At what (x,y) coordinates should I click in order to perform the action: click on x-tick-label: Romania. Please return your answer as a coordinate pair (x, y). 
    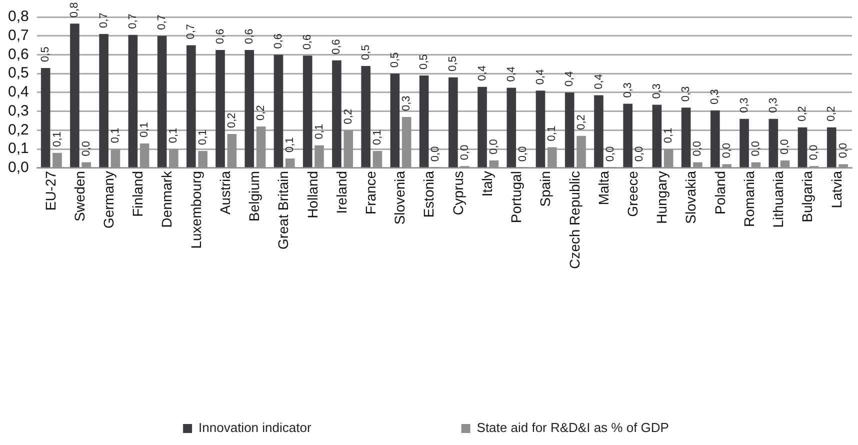
    Looking at the image, I should click on (748, 198).